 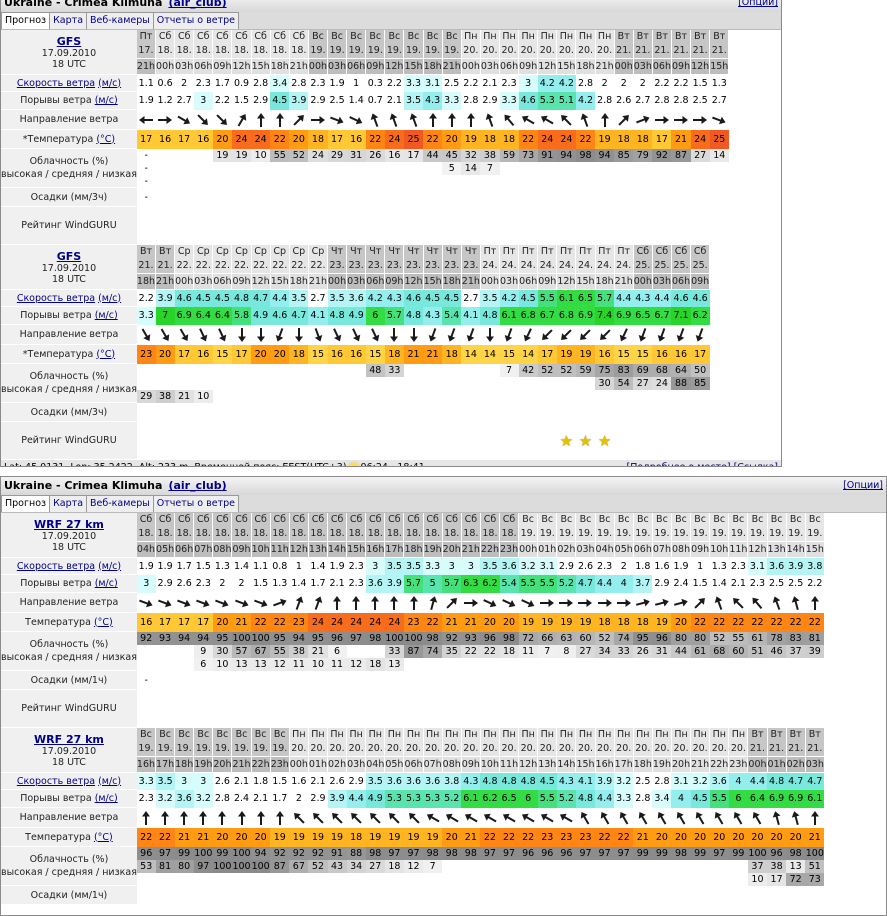 What do you see at coordinates (203, 664) in the screenshot?
I see `cloud-cell: 6` at bounding box center [203, 664].